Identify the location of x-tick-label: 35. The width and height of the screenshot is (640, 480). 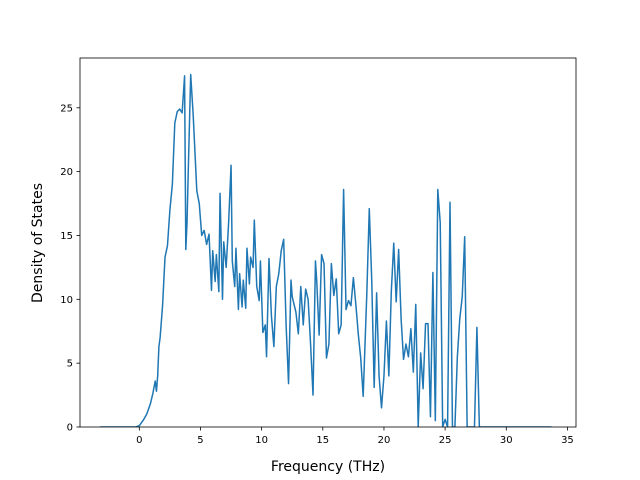
(567, 440).